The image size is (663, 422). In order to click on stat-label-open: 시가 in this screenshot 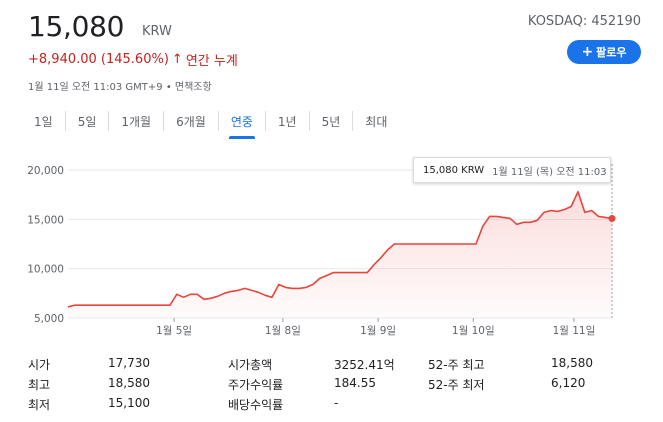, I will do `click(39, 365)`.